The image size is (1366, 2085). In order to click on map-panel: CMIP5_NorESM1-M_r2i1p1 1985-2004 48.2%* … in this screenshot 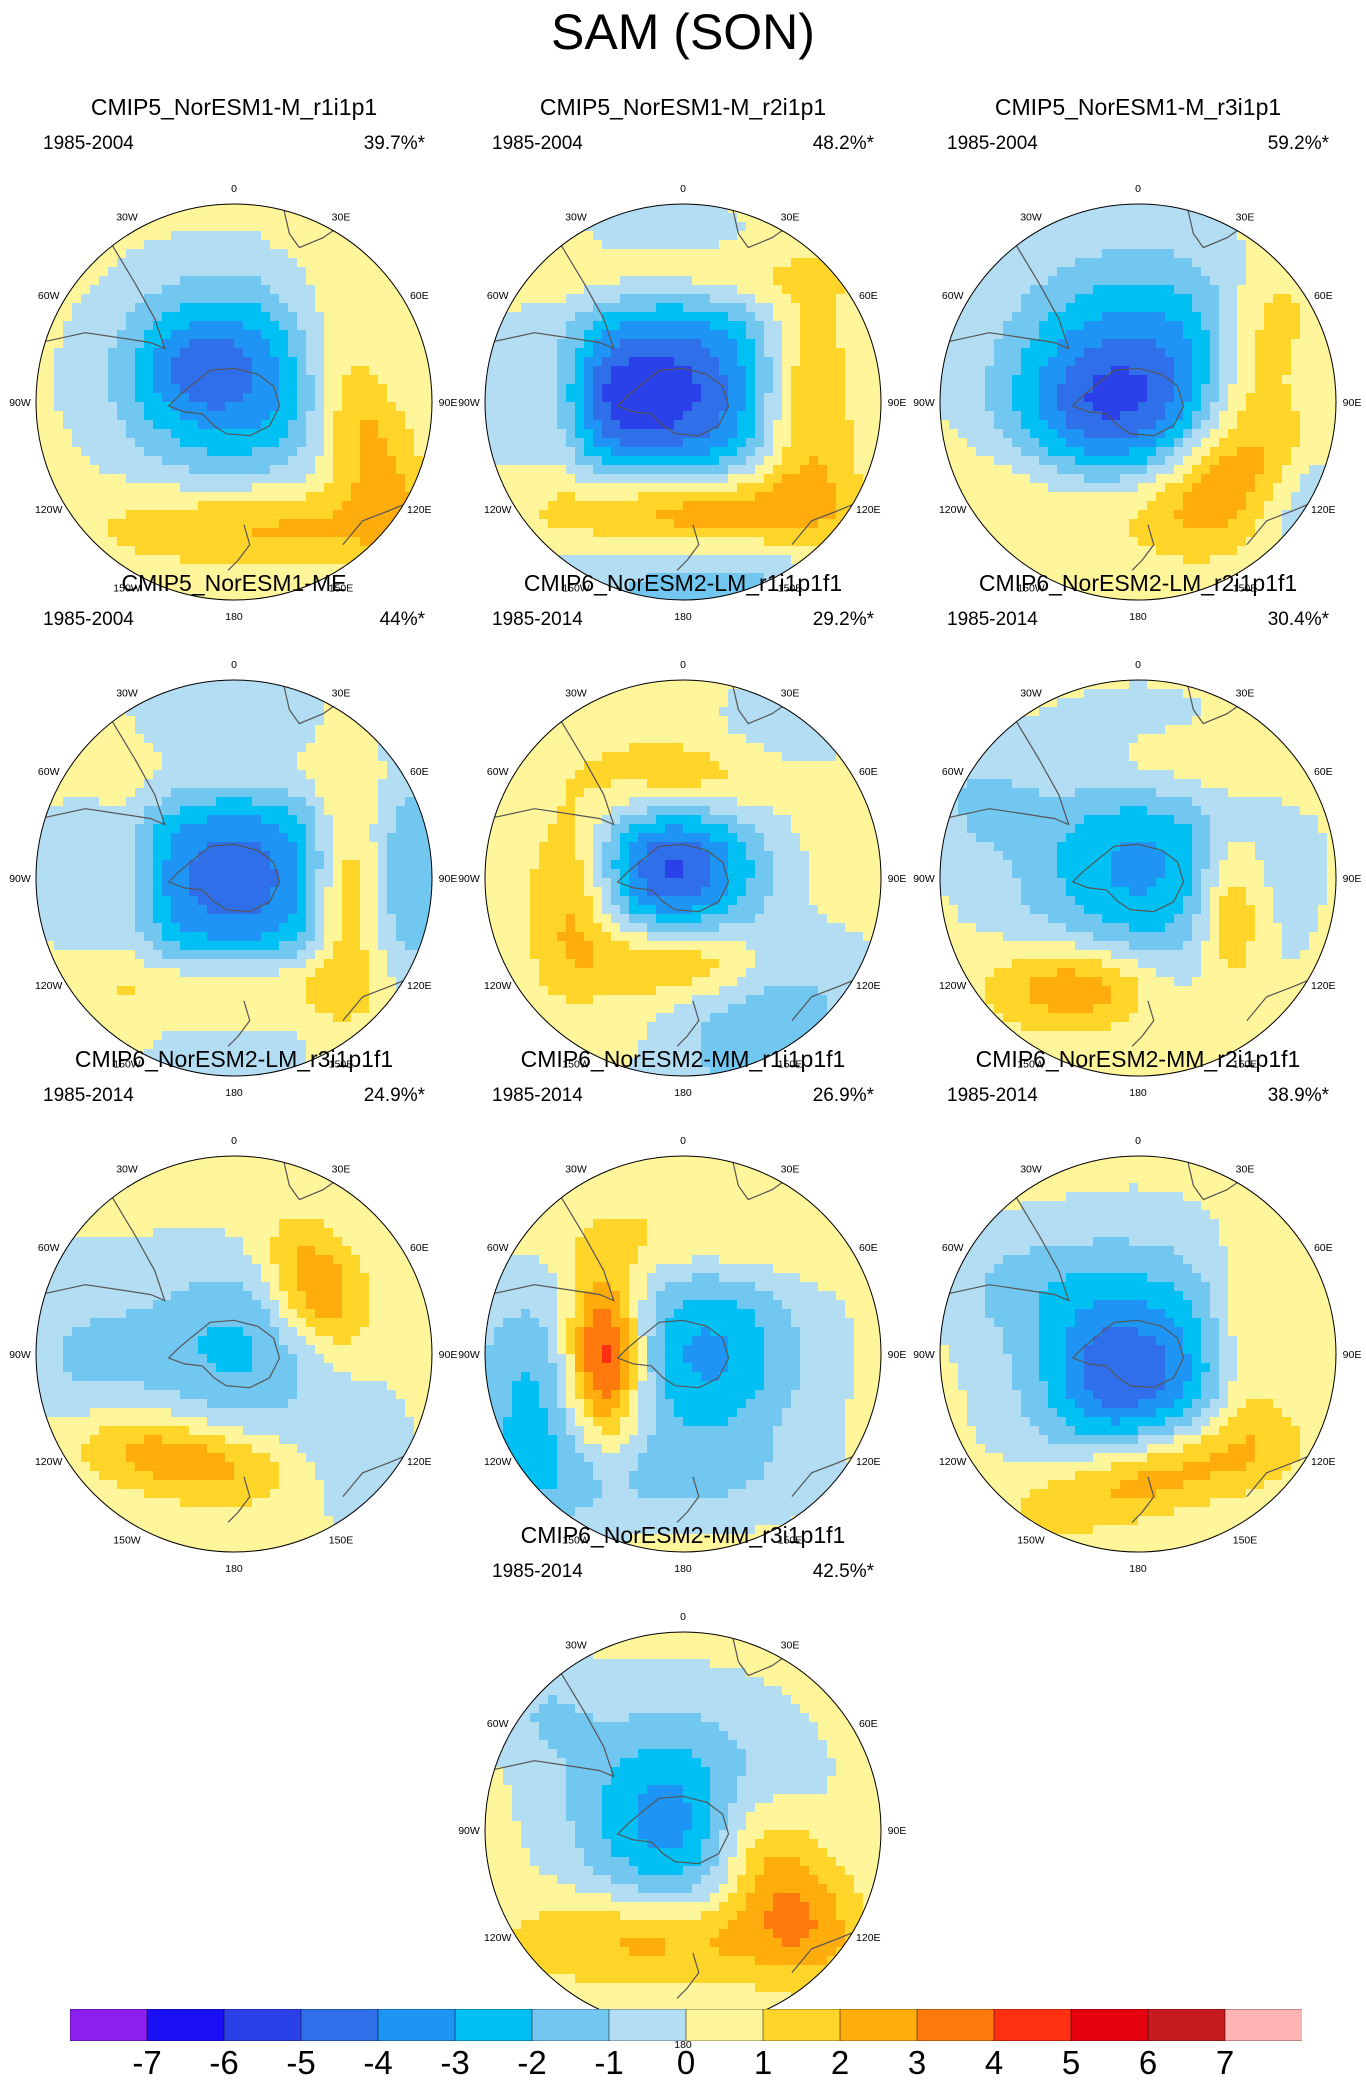, I will do `click(683, 327)`.